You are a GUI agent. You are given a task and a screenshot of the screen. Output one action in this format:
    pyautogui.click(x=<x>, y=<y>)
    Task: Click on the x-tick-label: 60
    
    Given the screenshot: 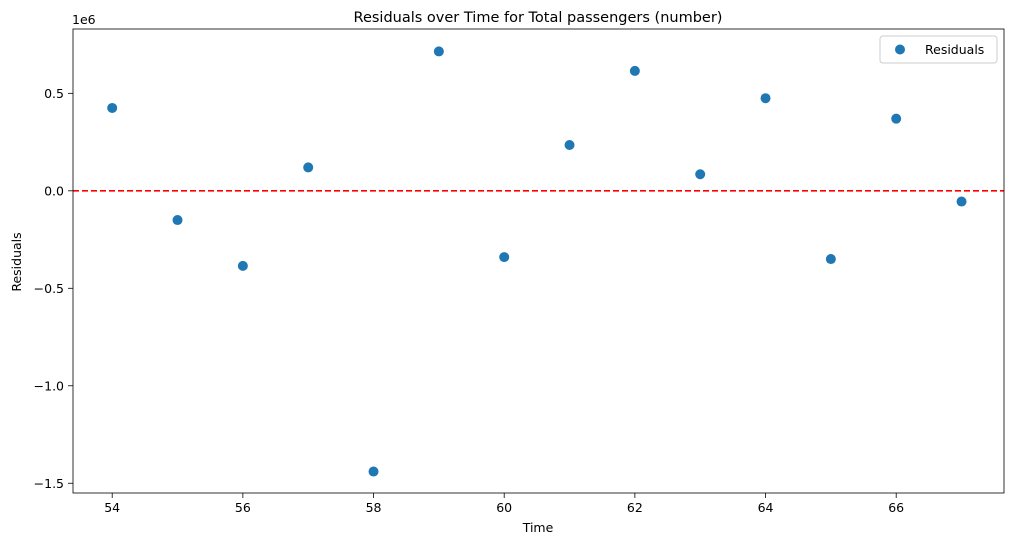 What is the action you would take?
    pyautogui.click(x=504, y=507)
    